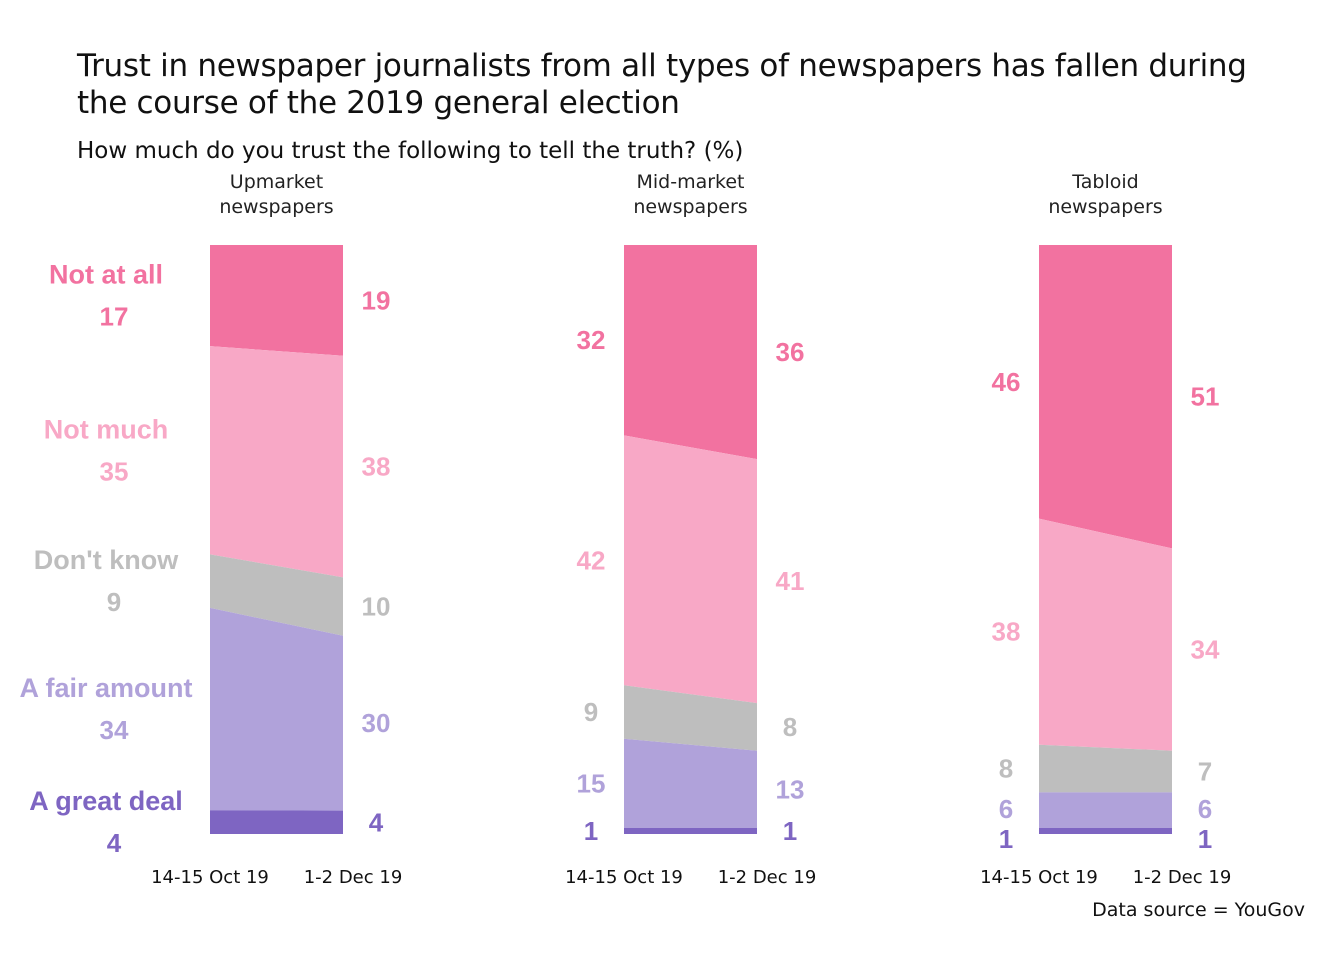 The width and height of the screenshot is (1344, 960). Describe the element at coordinates (276, 709) in the screenshot. I see `upmarket-newspapers-band-a-fair-amount` at that location.